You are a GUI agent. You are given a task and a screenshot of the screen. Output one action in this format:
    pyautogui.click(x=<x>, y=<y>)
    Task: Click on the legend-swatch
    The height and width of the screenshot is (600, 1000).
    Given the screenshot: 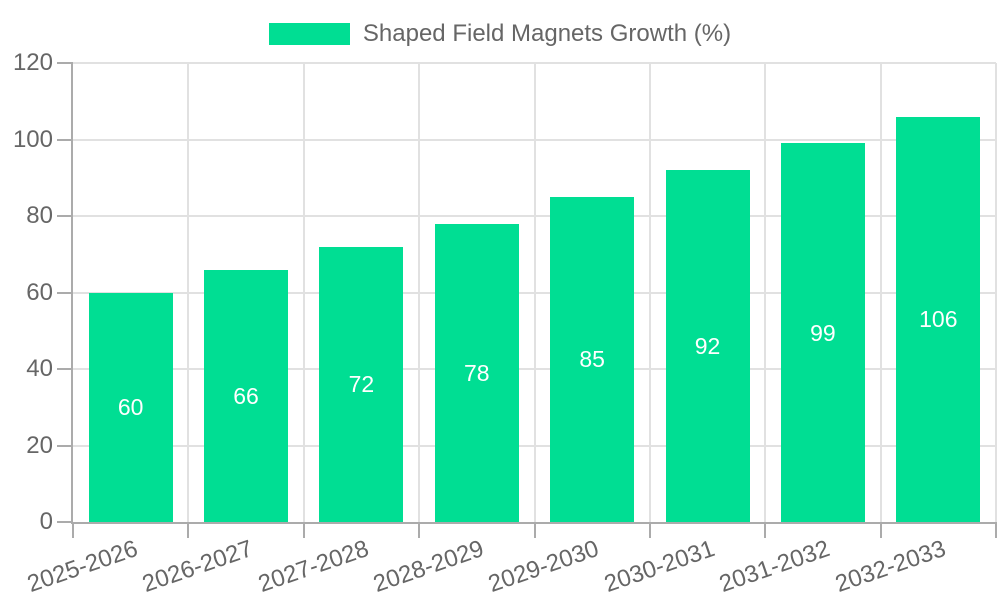 What is the action you would take?
    pyautogui.click(x=309, y=34)
    